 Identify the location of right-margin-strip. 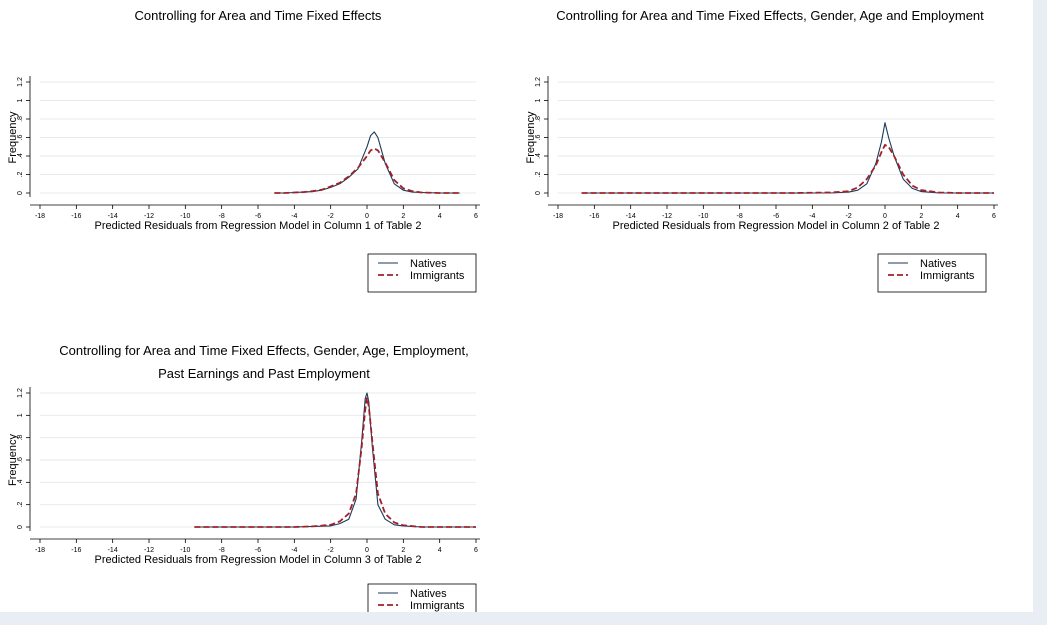
(1040, 312).